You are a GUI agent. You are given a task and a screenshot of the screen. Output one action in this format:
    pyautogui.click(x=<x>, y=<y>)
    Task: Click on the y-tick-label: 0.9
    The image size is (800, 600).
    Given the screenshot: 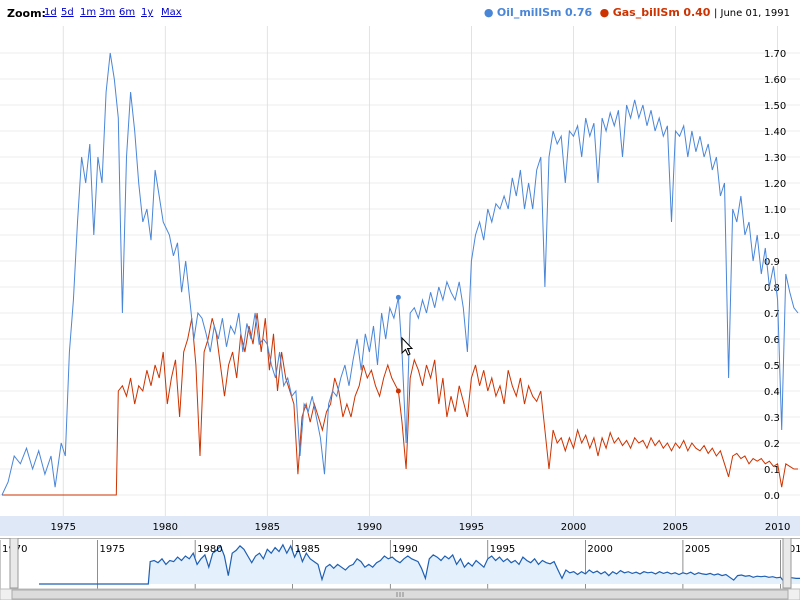 What is the action you would take?
    pyautogui.click(x=772, y=262)
    